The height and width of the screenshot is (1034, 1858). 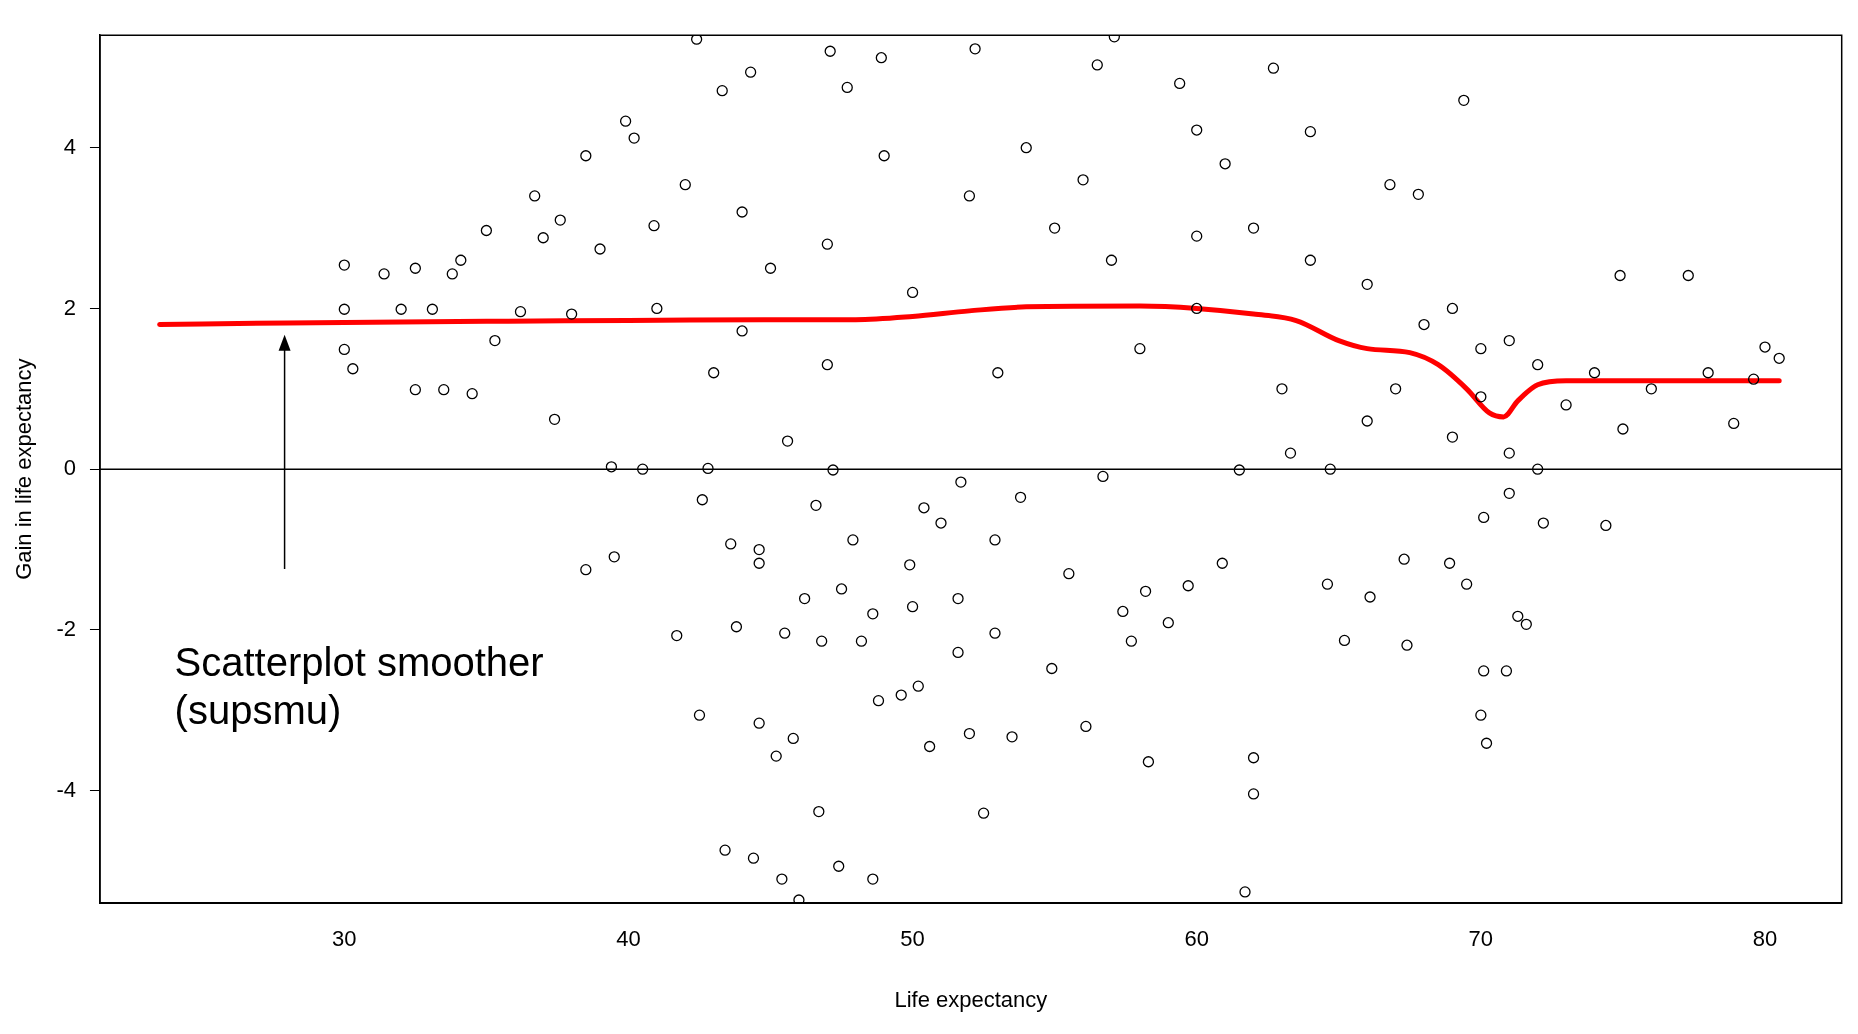 I want to click on annotation: Scatterplot smoother (supsmu), so click(x=359, y=685).